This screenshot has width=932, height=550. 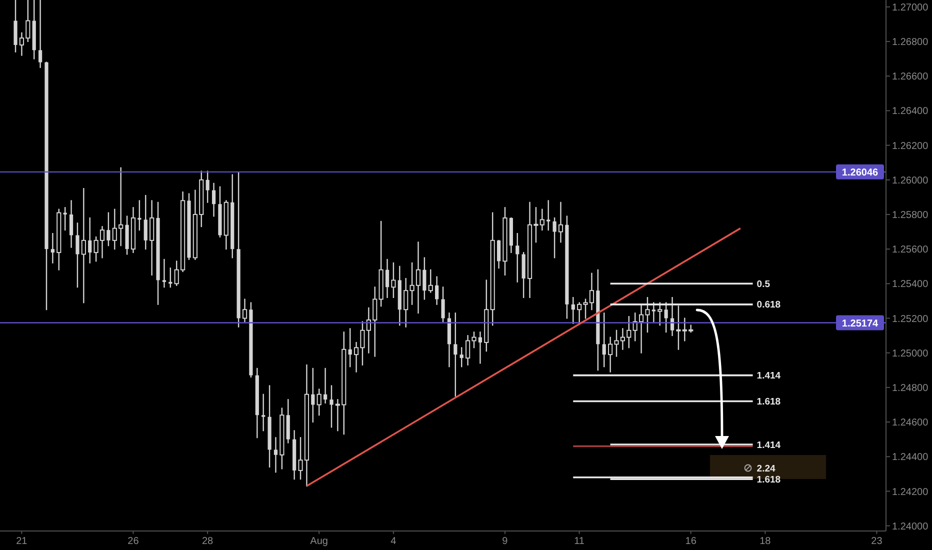 I want to click on series-label: 0.5, so click(x=763, y=284).